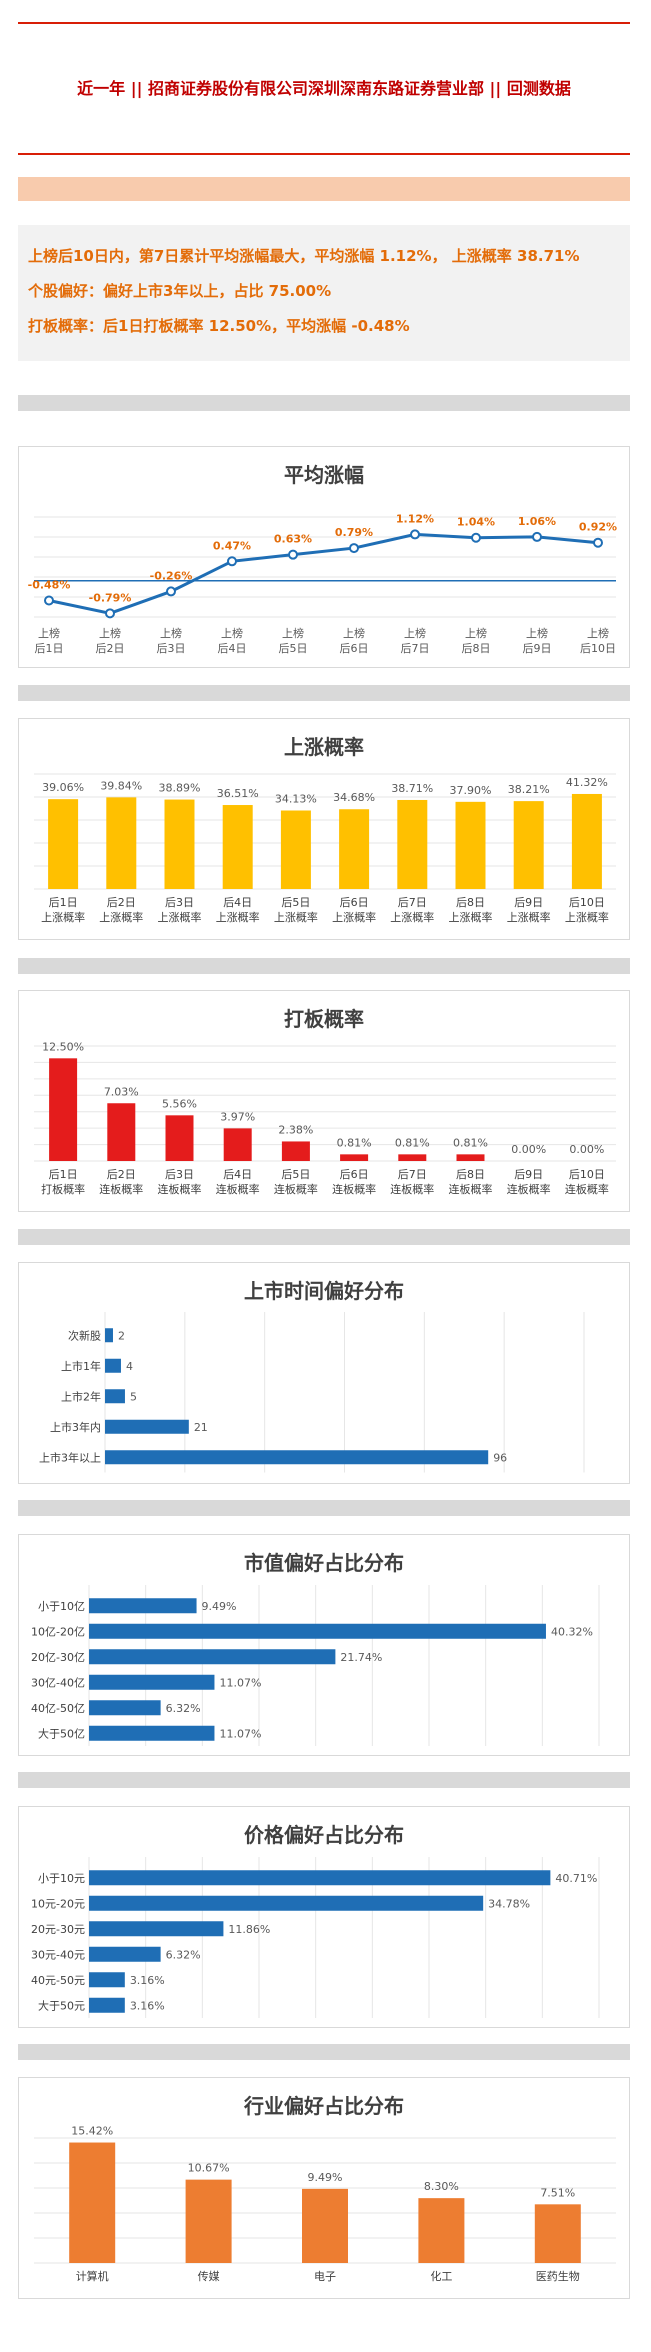  Describe the element at coordinates (354, 532) in the screenshot. I see `data-label: 0.79%` at that location.